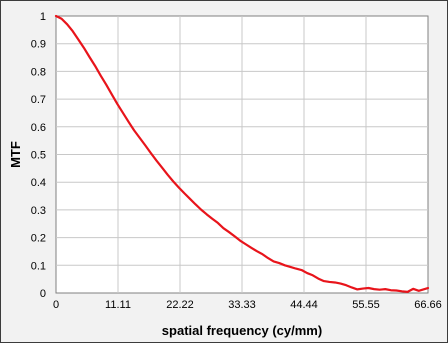 Image resolution: width=448 pixels, height=343 pixels. What do you see at coordinates (118, 305) in the screenshot?
I see `x-tick-label: 11.11` at bounding box center [118, 305].